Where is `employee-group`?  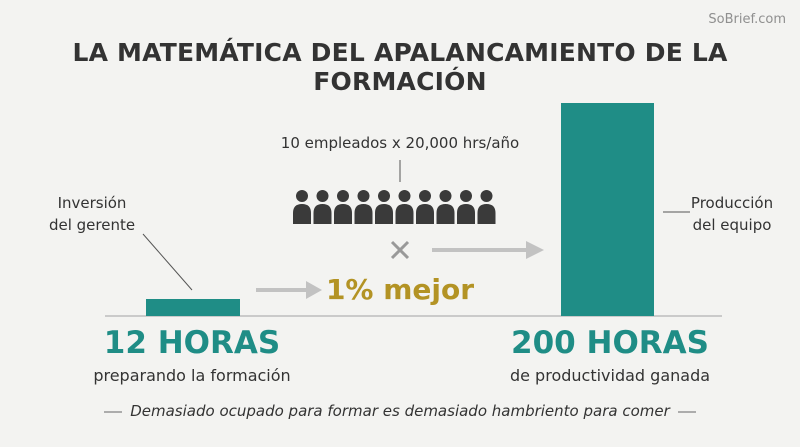 employee-group is located at coordinates (394, 207).